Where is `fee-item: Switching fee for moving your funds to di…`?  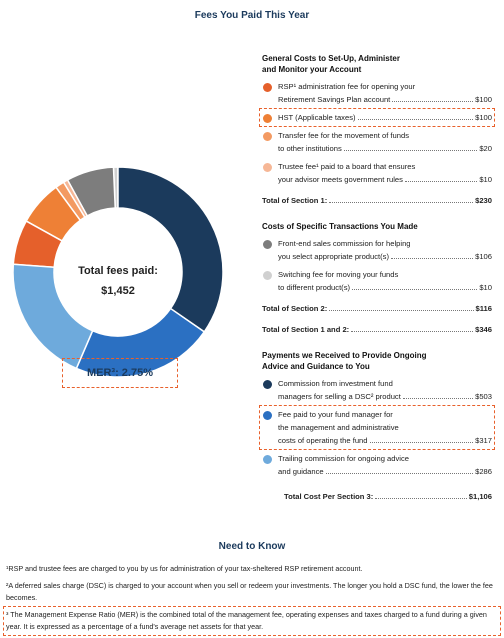 fee-item: Switching fee for moving your funds to di… is located at coordinates (377, 281).